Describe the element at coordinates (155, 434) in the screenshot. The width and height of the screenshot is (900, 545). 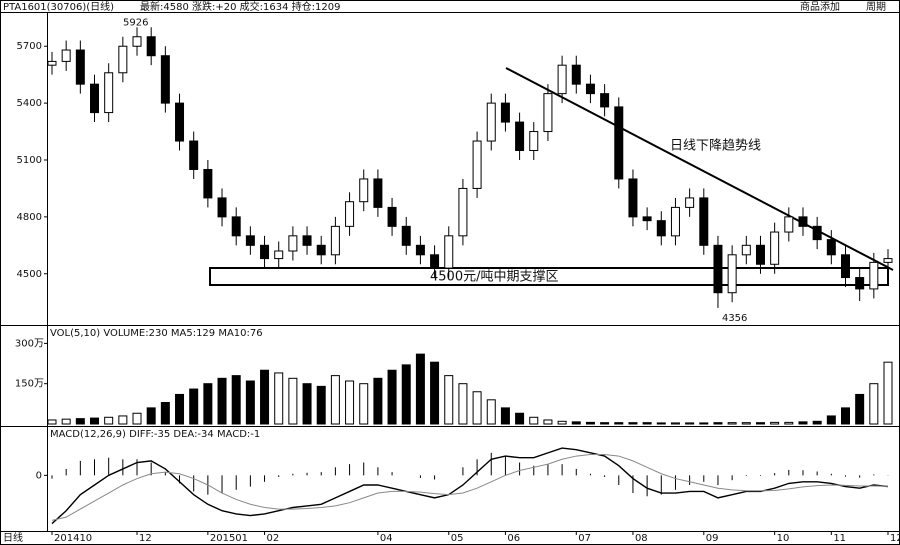
I see `macd-title: MACD(12,26,9) DIFF:-35 DEA:-34 MACD:-1` at that location.